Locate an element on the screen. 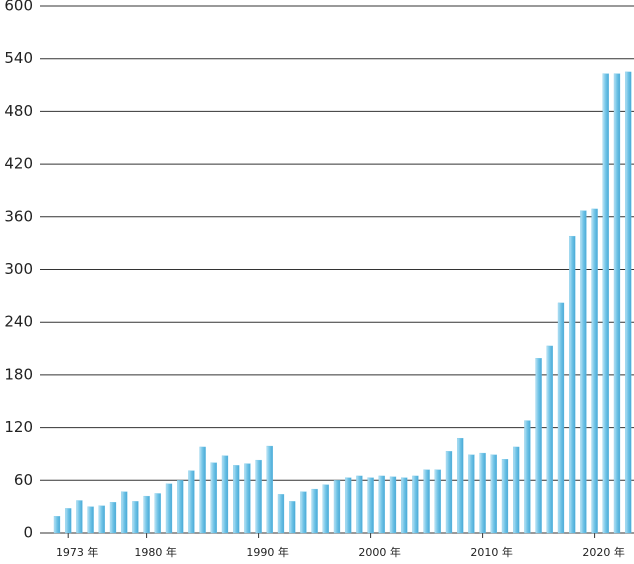 The width and height of the screenshot is (634, 564). x-tick-label: 2020 年 is located at coordinates (603, 552).